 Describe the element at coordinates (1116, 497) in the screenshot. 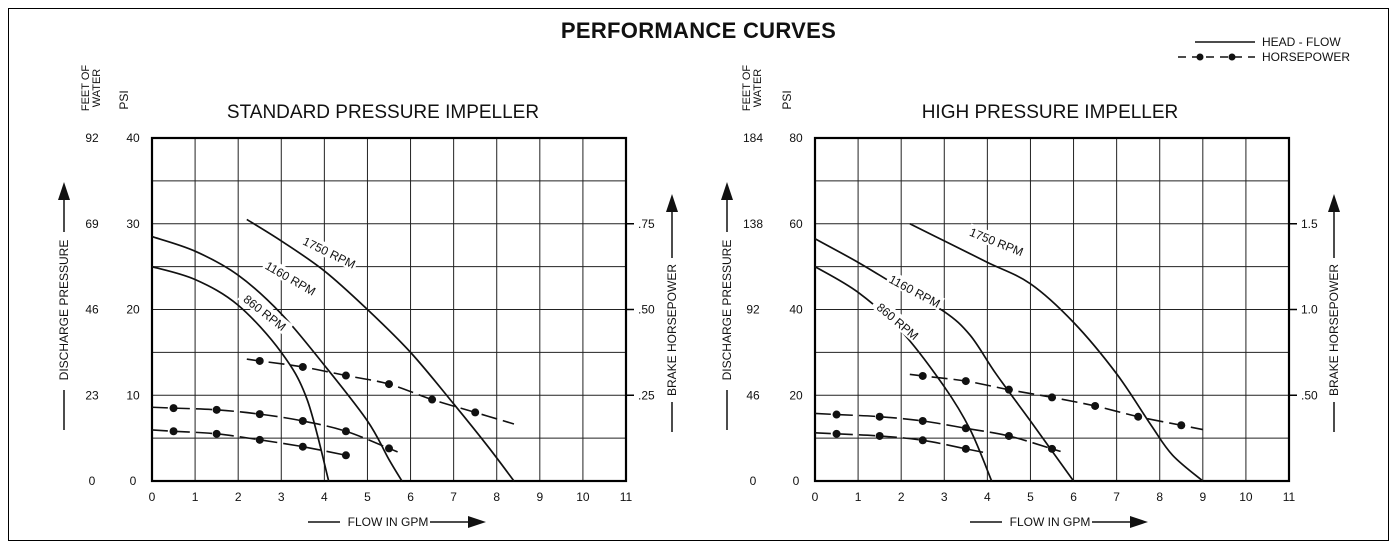

I see `x-tick-label: 7` at that location.